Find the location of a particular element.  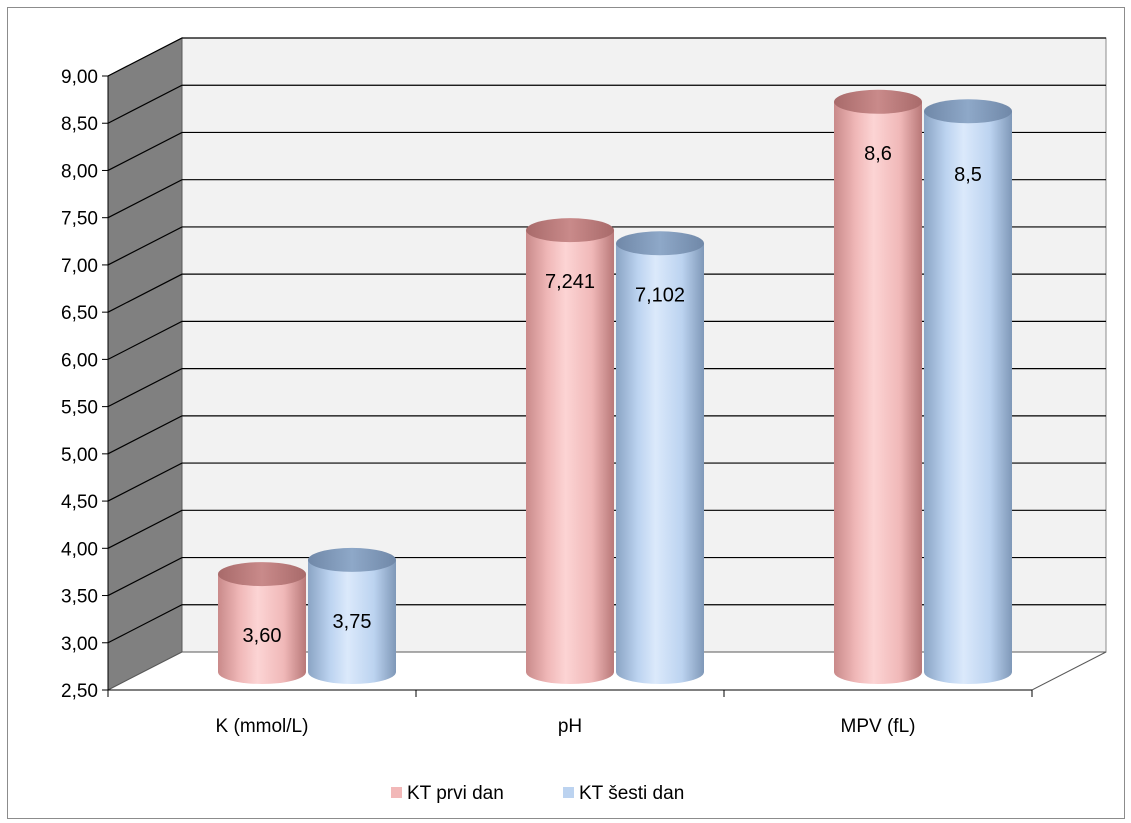

y-tick-label: 3,00 is located at coordinates (79, 644).